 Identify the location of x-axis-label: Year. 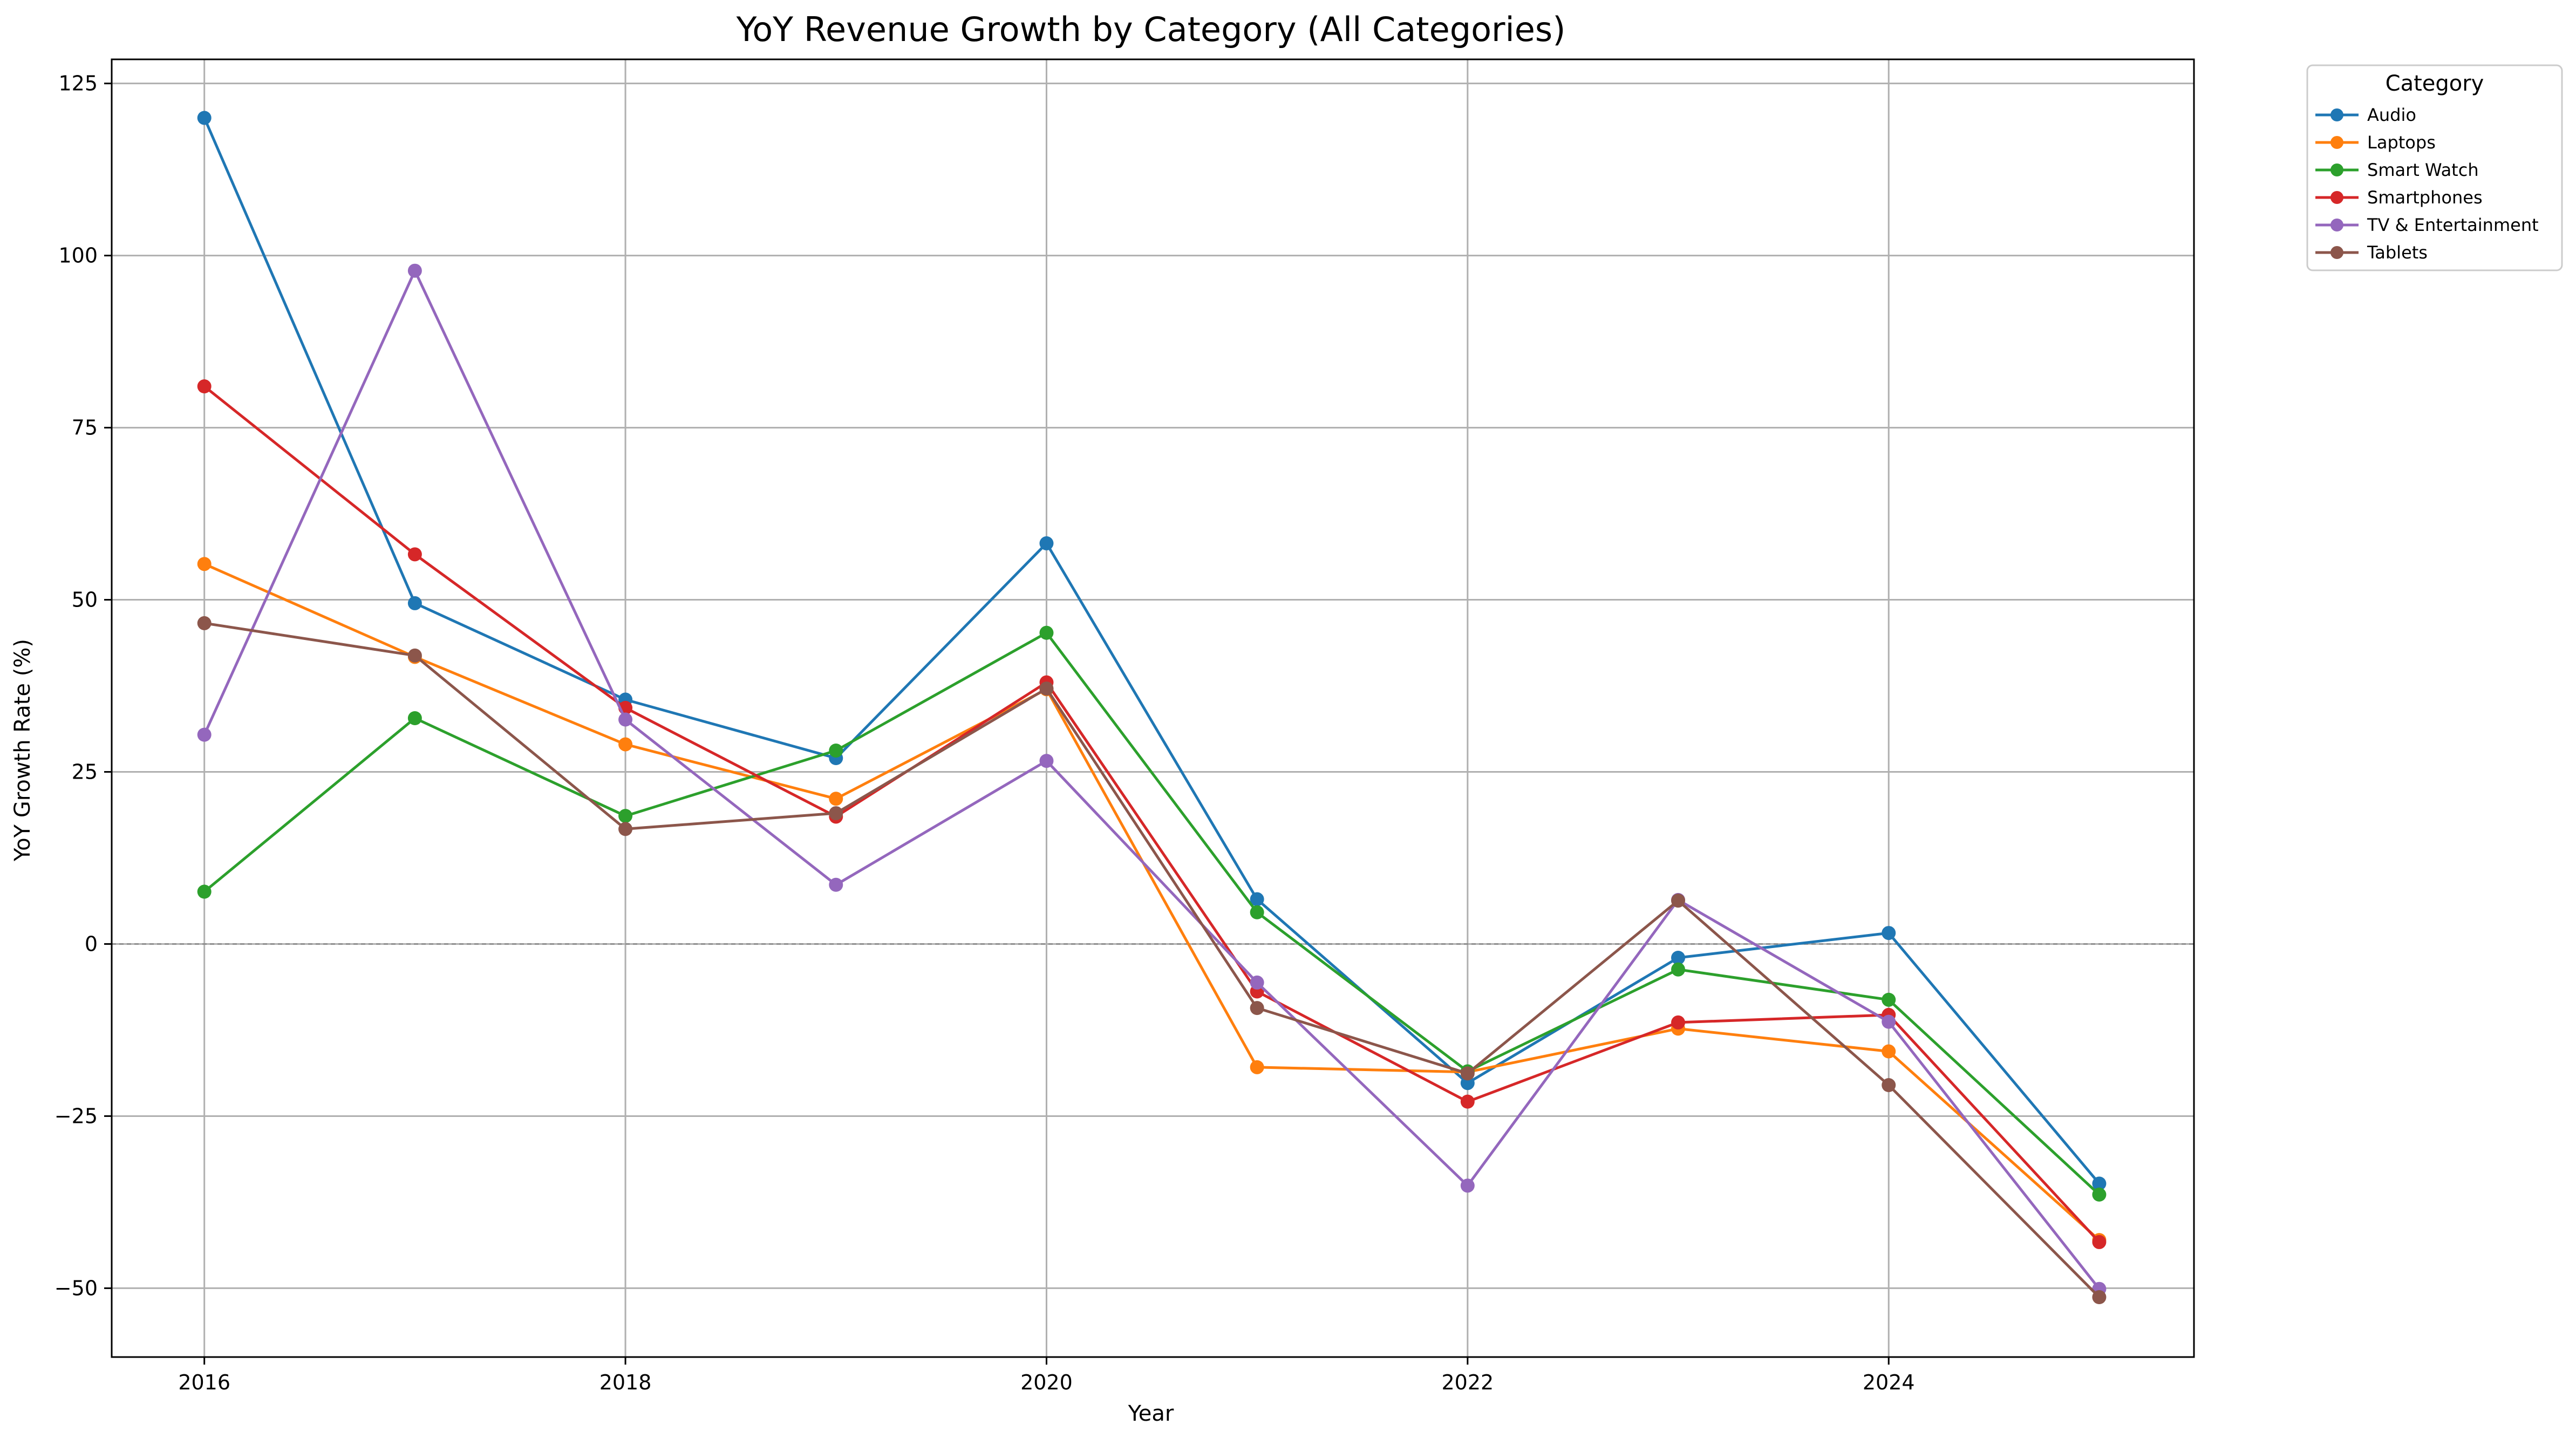
(1151, 1413).